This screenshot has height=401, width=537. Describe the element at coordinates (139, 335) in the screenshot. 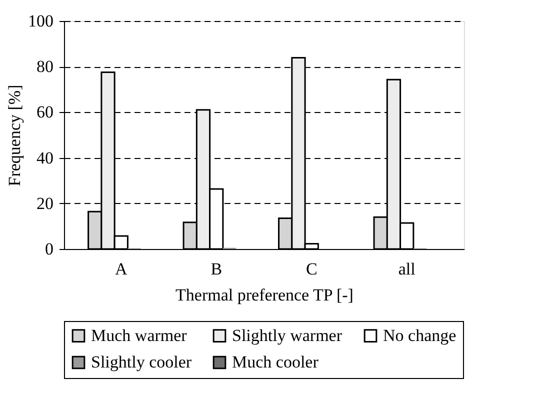

I see `legend-label: Much warmer` at that location.